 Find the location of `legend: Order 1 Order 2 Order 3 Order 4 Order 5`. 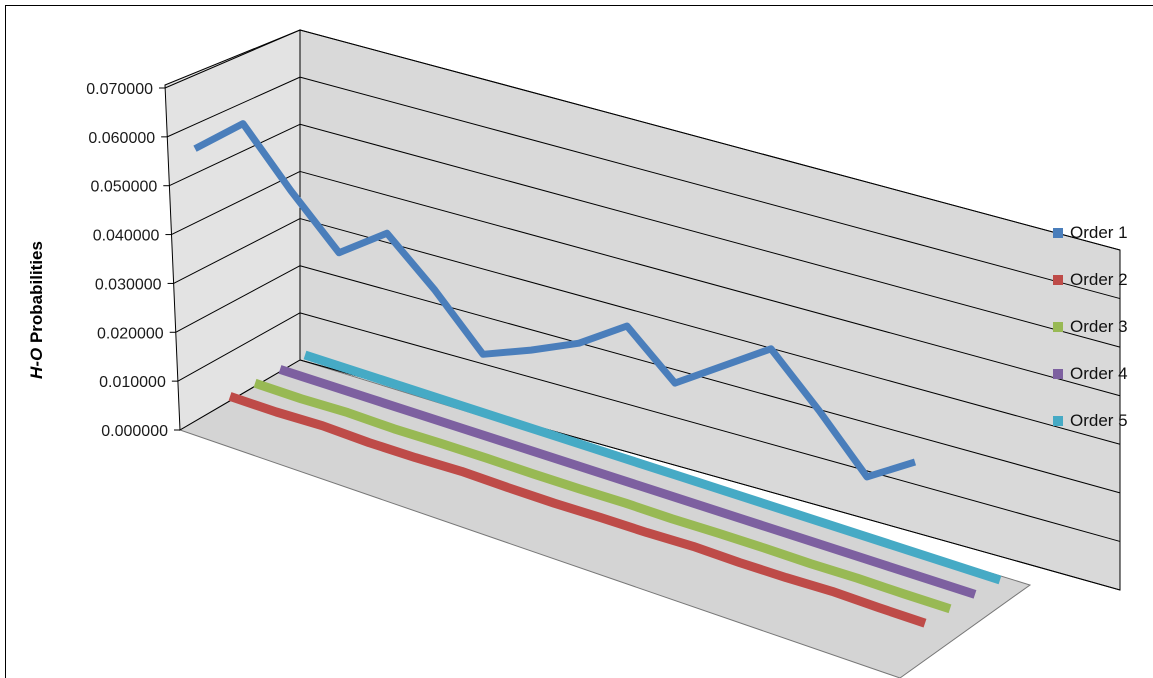

legend: Order 1 Order 2 Order 3 Order 4 Order 5 is located at coordinates (1090, 326).